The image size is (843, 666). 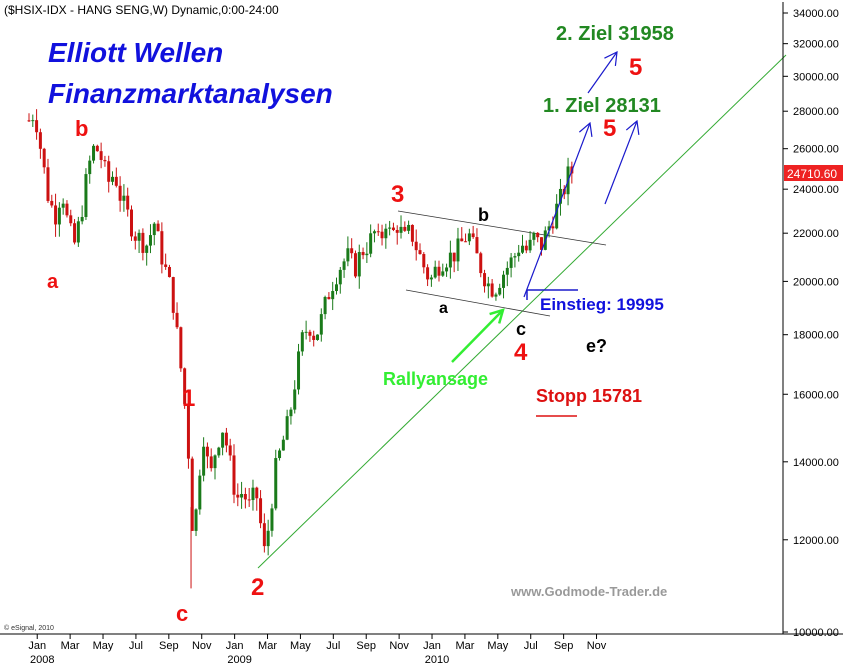 What do you see at coordinates (816, 395) in the screenshot?
I see `y-tick-label: 16000.00` at bounding box center [816, 395].